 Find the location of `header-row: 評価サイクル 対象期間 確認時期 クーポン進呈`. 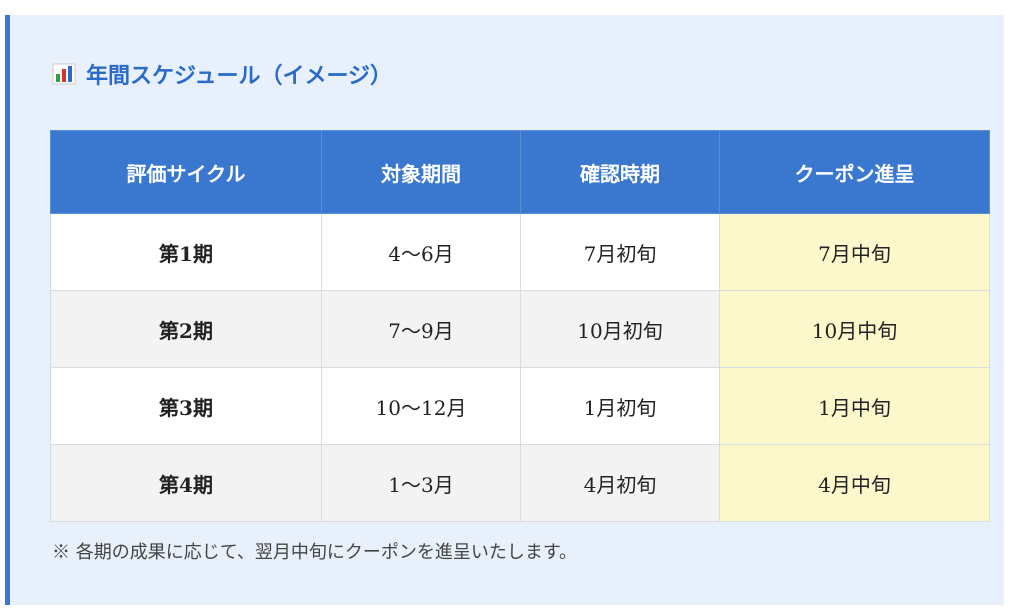

header-row: 評価サイクル 対象期間 確認時期 クーポン進呈 is located at coordinates (520, 172).